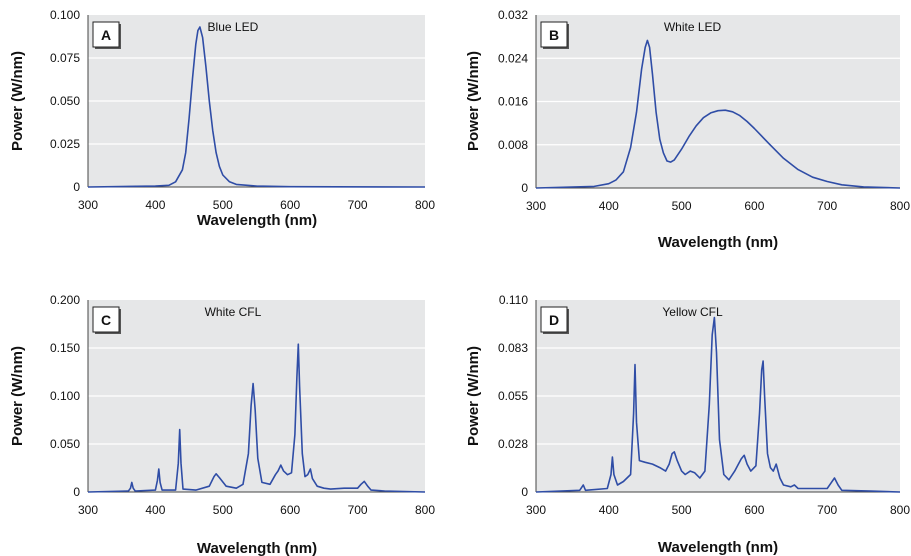 Image resolution: width=911 pixels, height=556 pixels. Describe the element at coordinates (88, 510) in the screenshot. I see `x-tick-label-c: 300` at that location.